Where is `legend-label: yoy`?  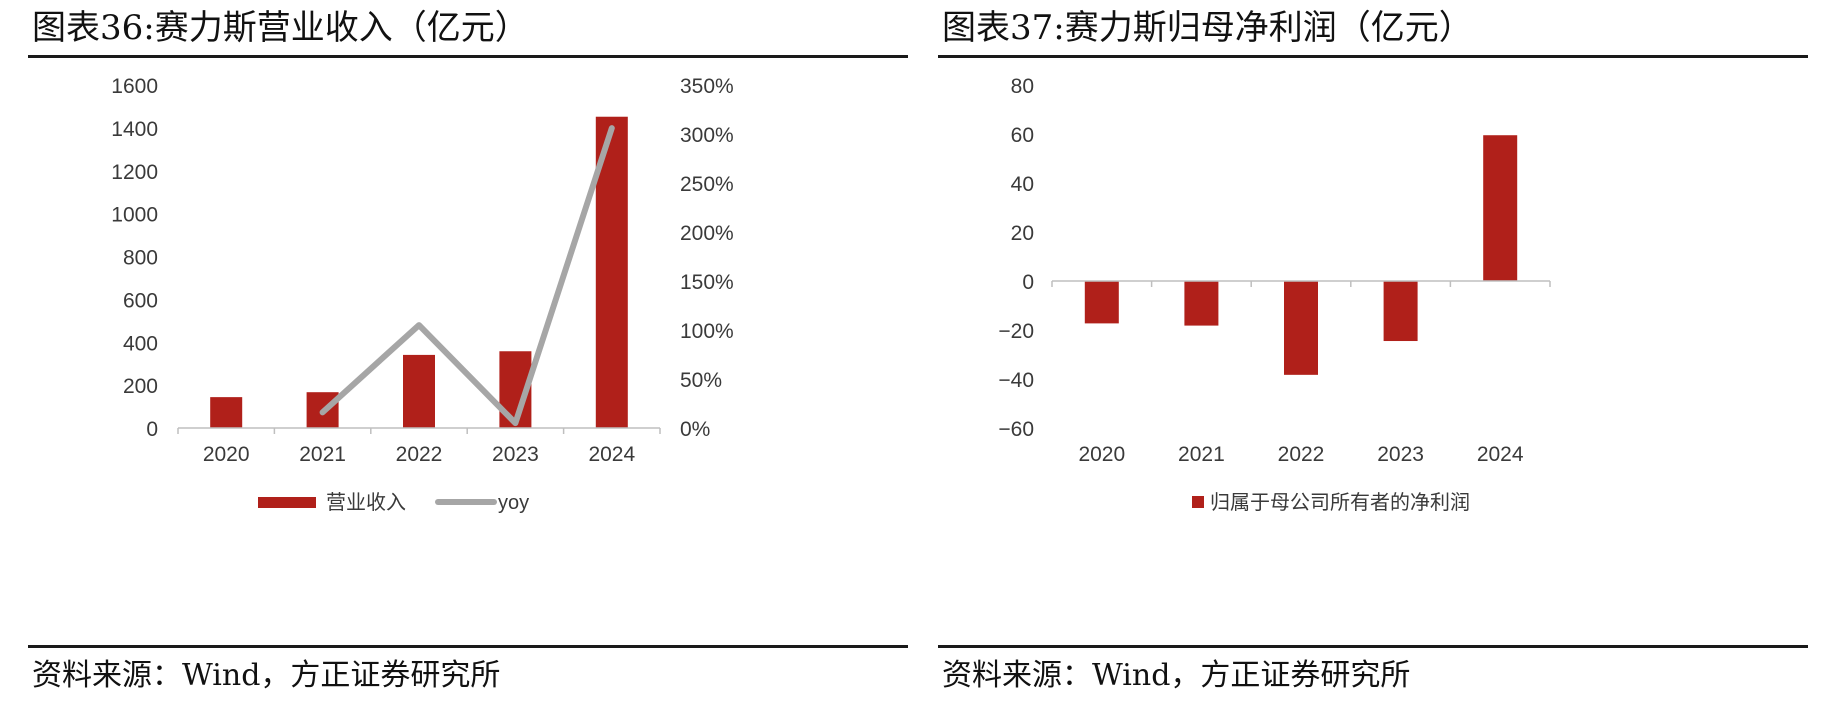
legend-label: yoy is located at coordinates (513, 503).